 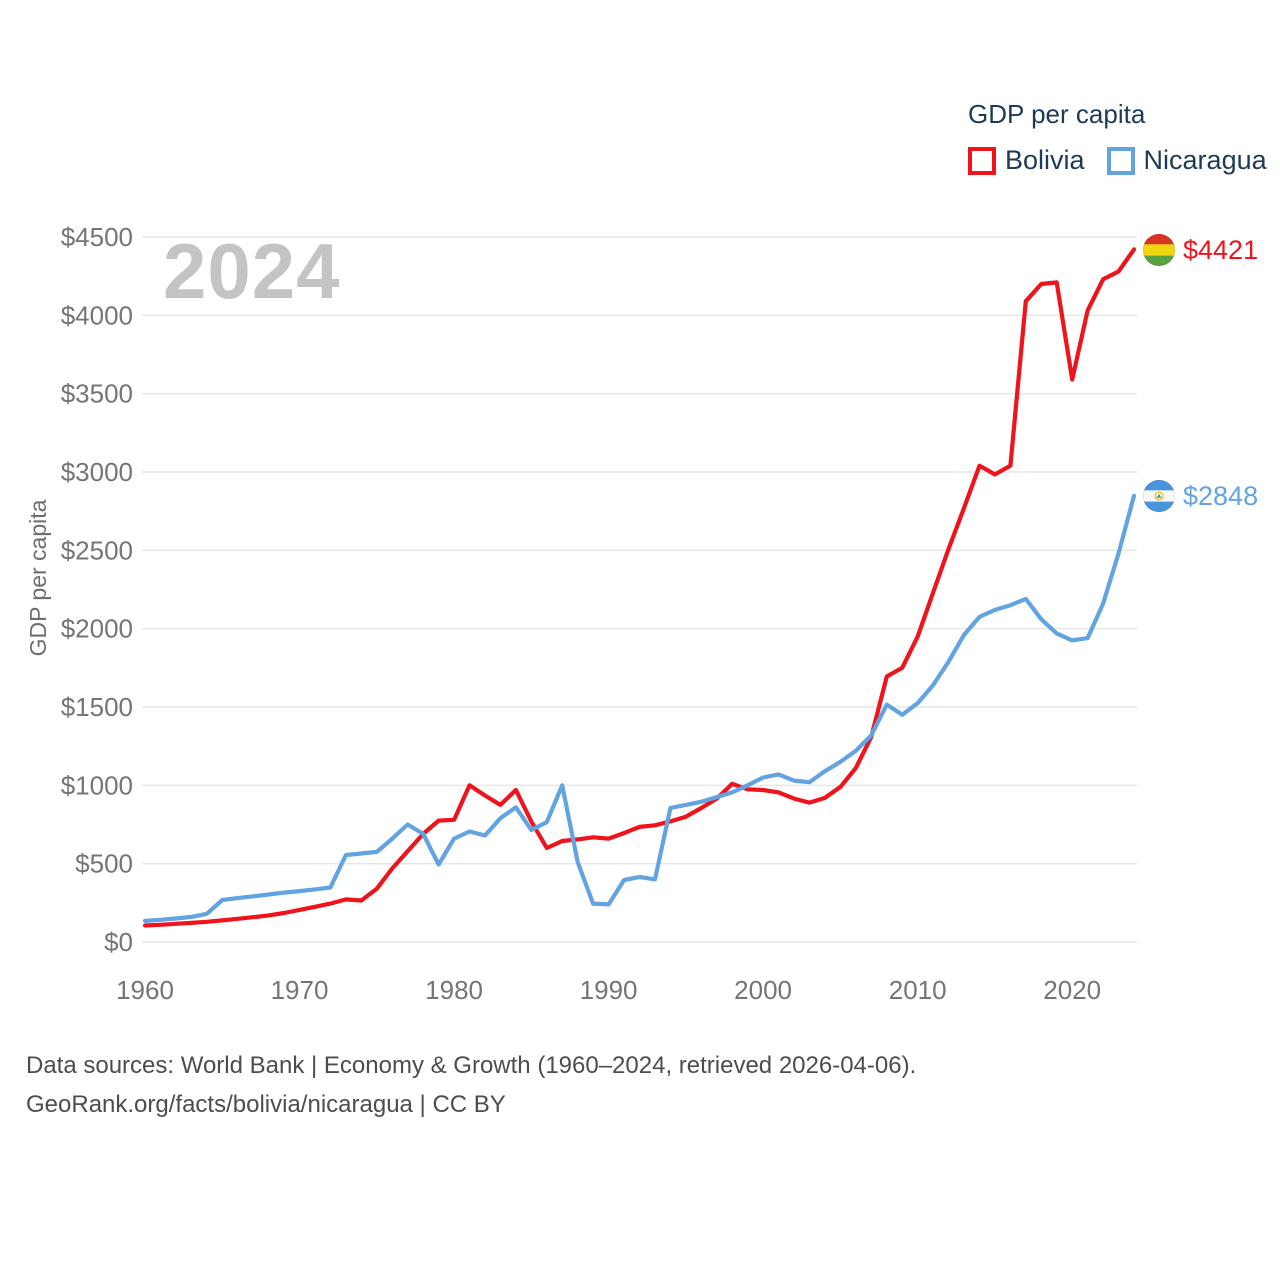 I want to click on y-tick-label: $4000, so click(x=97, y=315).